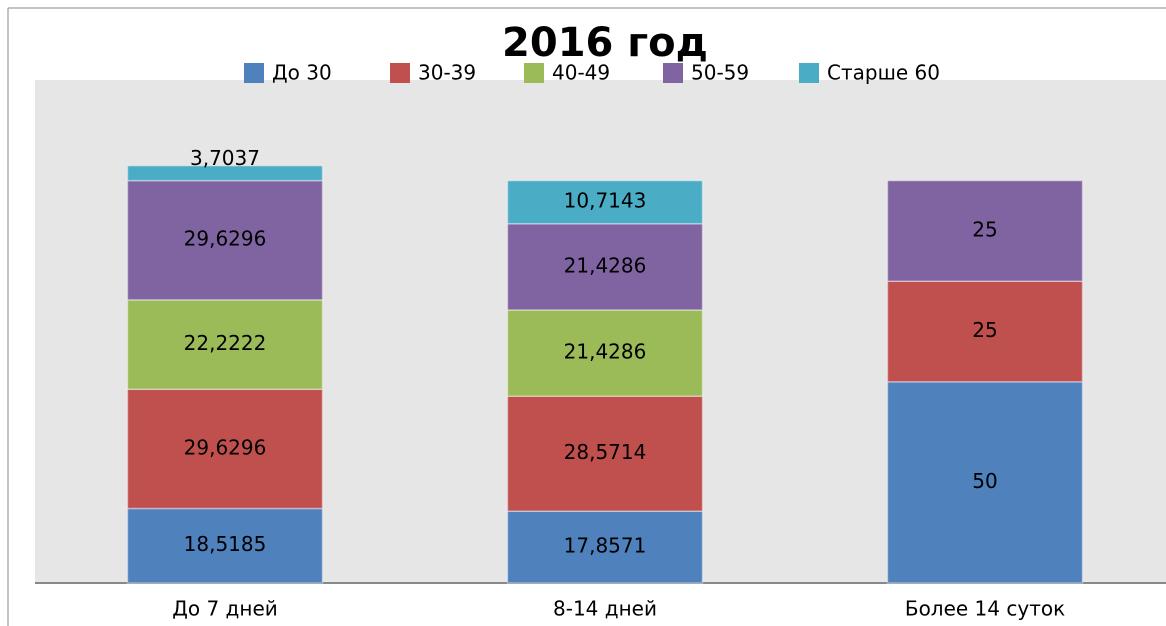  I want to click on data-label: 3,7037, so click(225, 158).